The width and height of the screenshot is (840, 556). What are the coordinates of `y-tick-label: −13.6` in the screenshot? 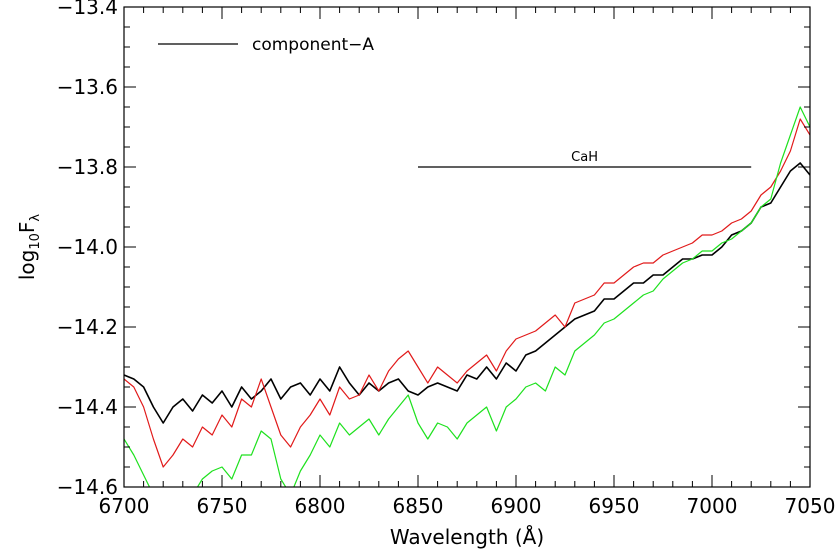 It's located at (87, 87).